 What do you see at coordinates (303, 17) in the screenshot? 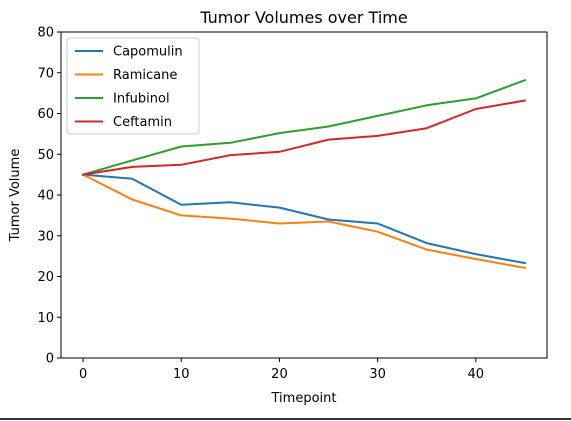
I see `chart-title: Tumor Volumes over Time` at bounding box center [303, 17].